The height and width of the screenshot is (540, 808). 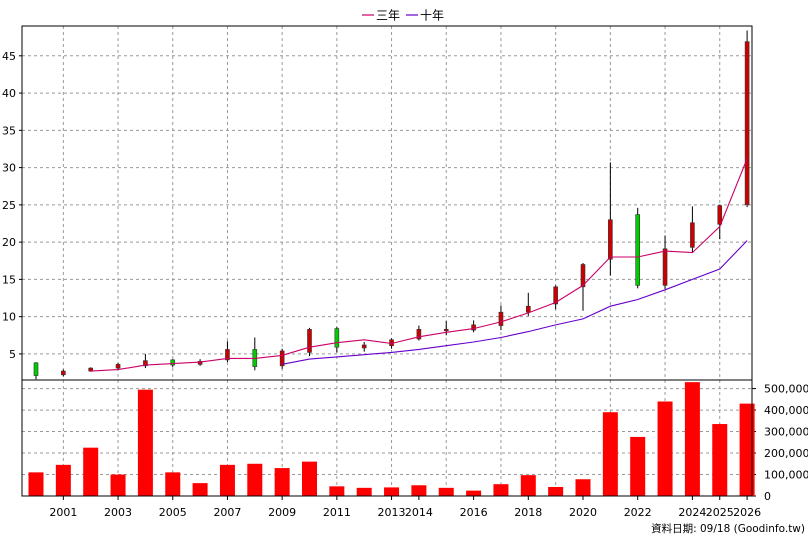 I want to click on year-tick-label: 2020, so click(x=583, y=512).